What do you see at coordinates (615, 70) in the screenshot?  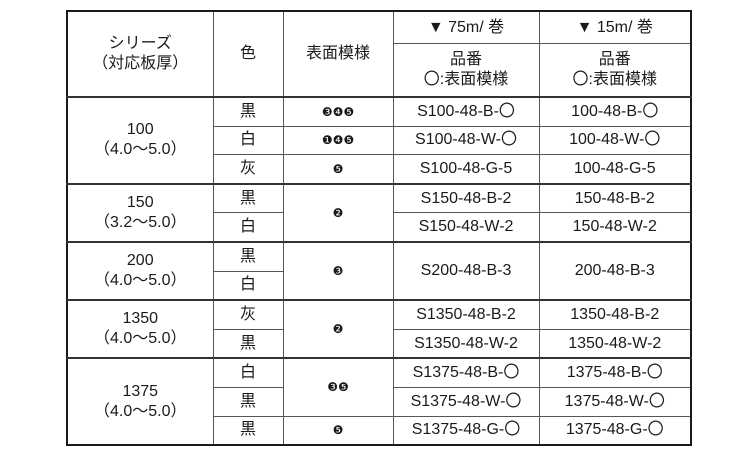 I see `header-part-15: 品番 〇:表面模様` at bounding box center [615, 70].